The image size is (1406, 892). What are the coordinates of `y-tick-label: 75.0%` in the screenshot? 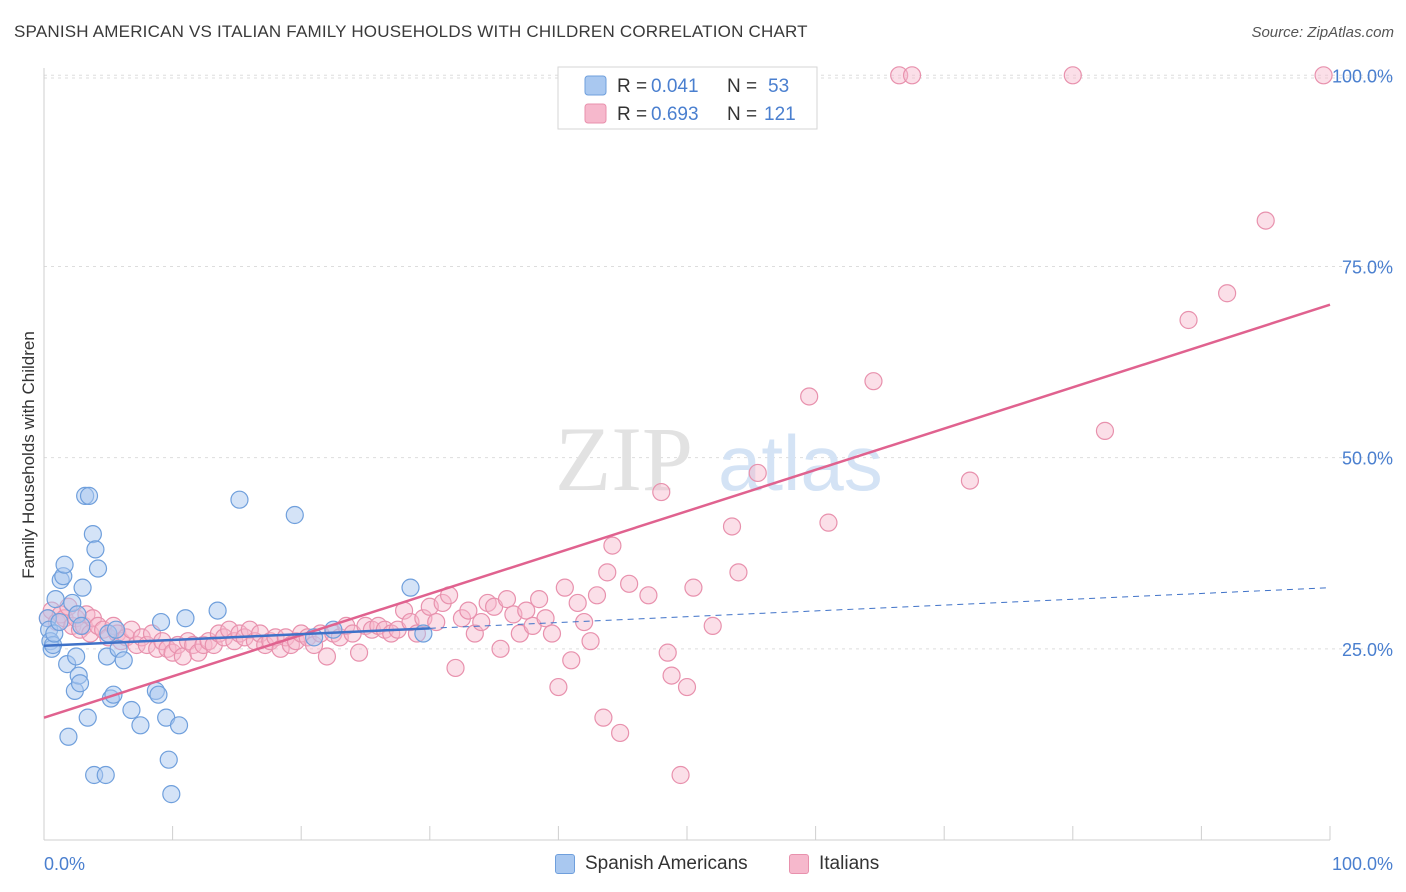 It's located at (1367, 267).